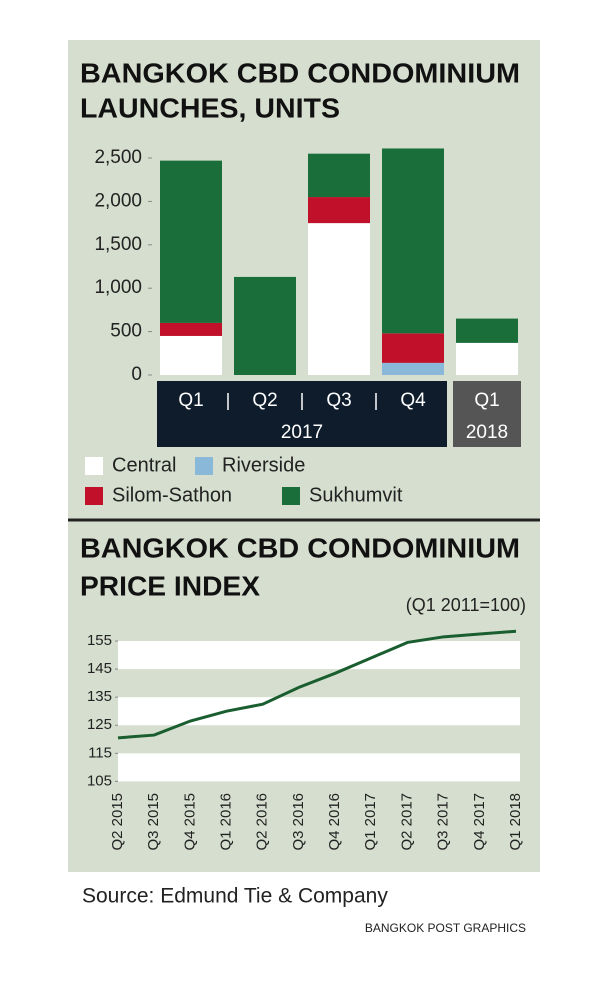  What do you see at coordinates (172, 495) in the screenshot?
I see `legend-label: Silom-Sathon` at bounding box center [172, 495].